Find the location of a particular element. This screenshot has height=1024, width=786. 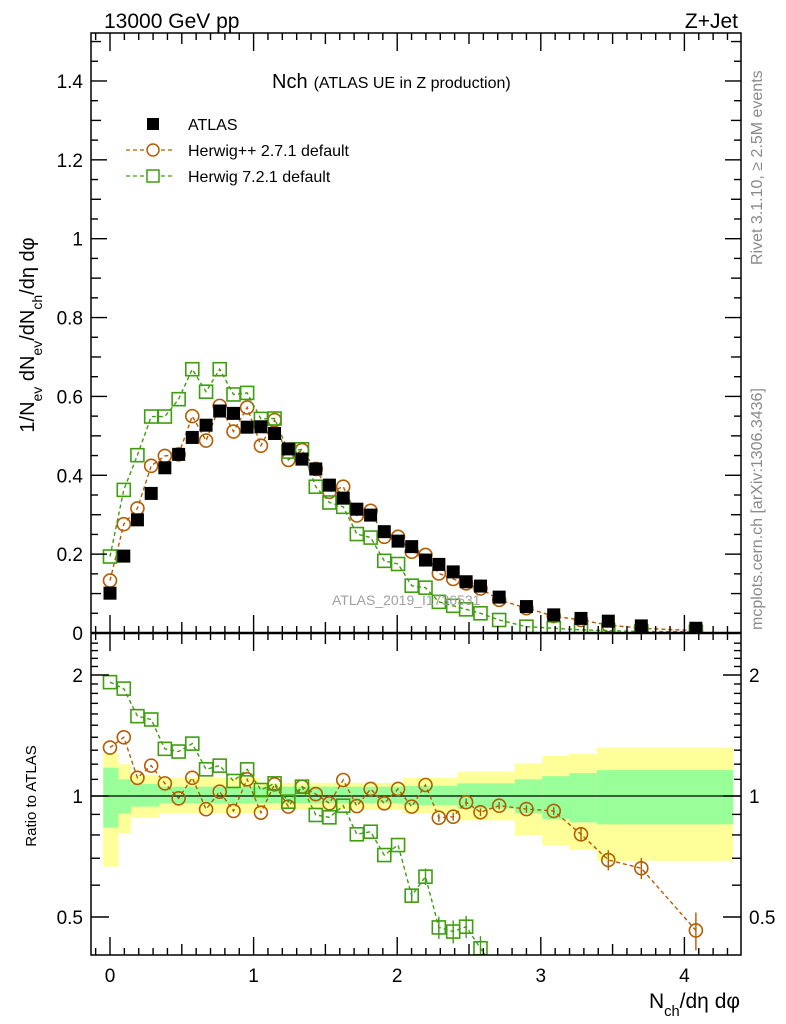

y-tick-label: 0 is located at coordinates (77, 634).